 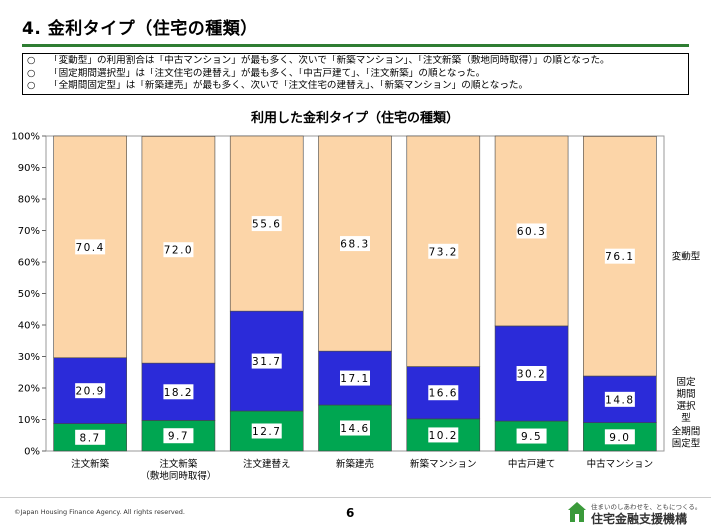 What do you see at coordinates (29, 326) in the screenshot?
I see `y-tick-label: 40%` at bounding box center [29, 326].